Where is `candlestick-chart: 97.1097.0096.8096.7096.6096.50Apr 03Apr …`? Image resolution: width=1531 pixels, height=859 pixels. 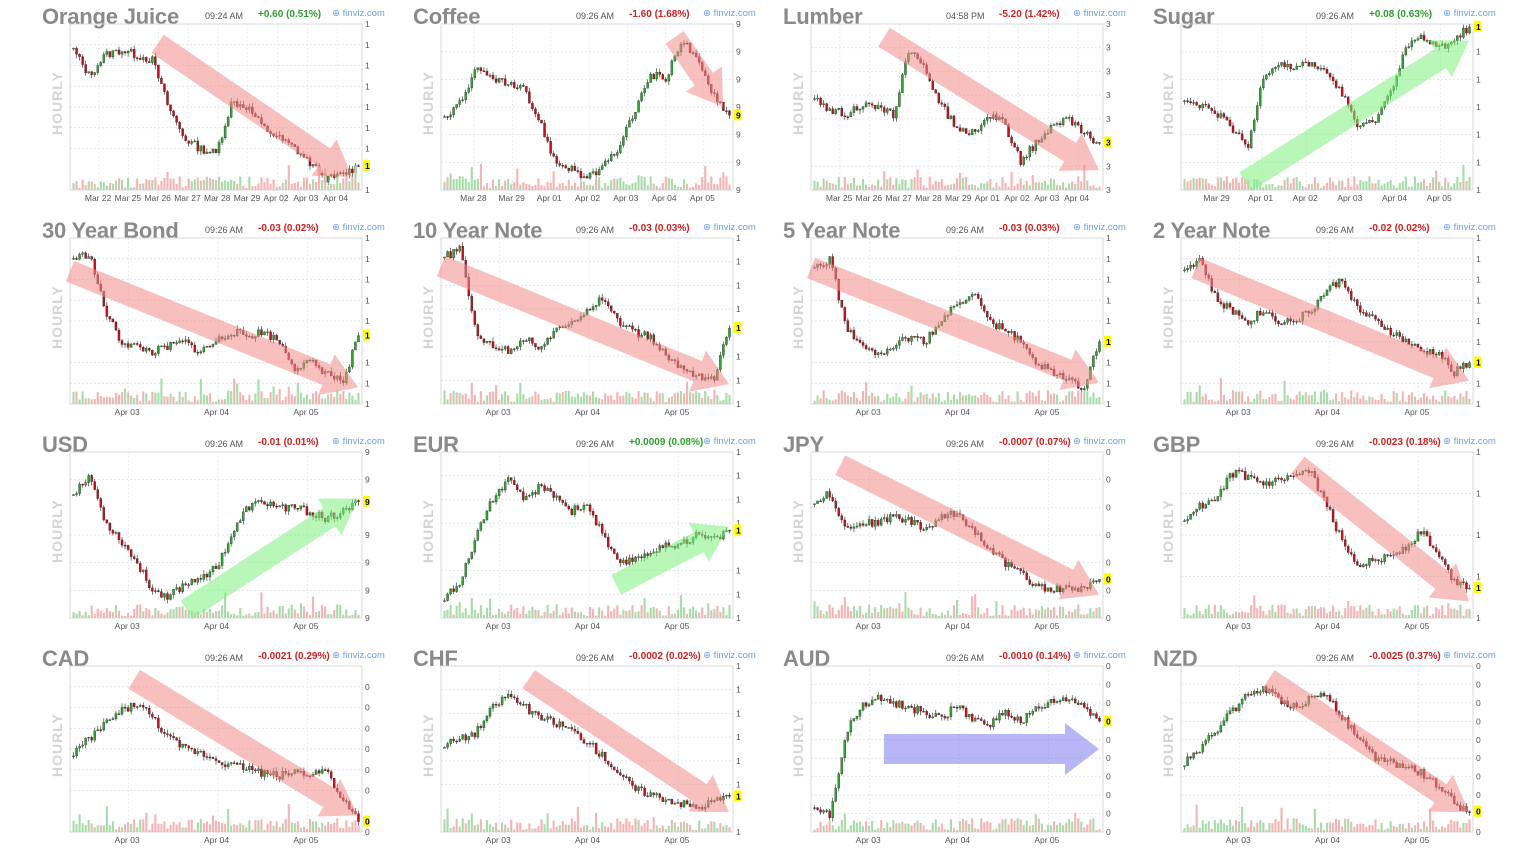 candlestick-chart: 97.1097.0096.8096.7096.6096.50Apr 03Apr … is located at coordinates (185, 535).